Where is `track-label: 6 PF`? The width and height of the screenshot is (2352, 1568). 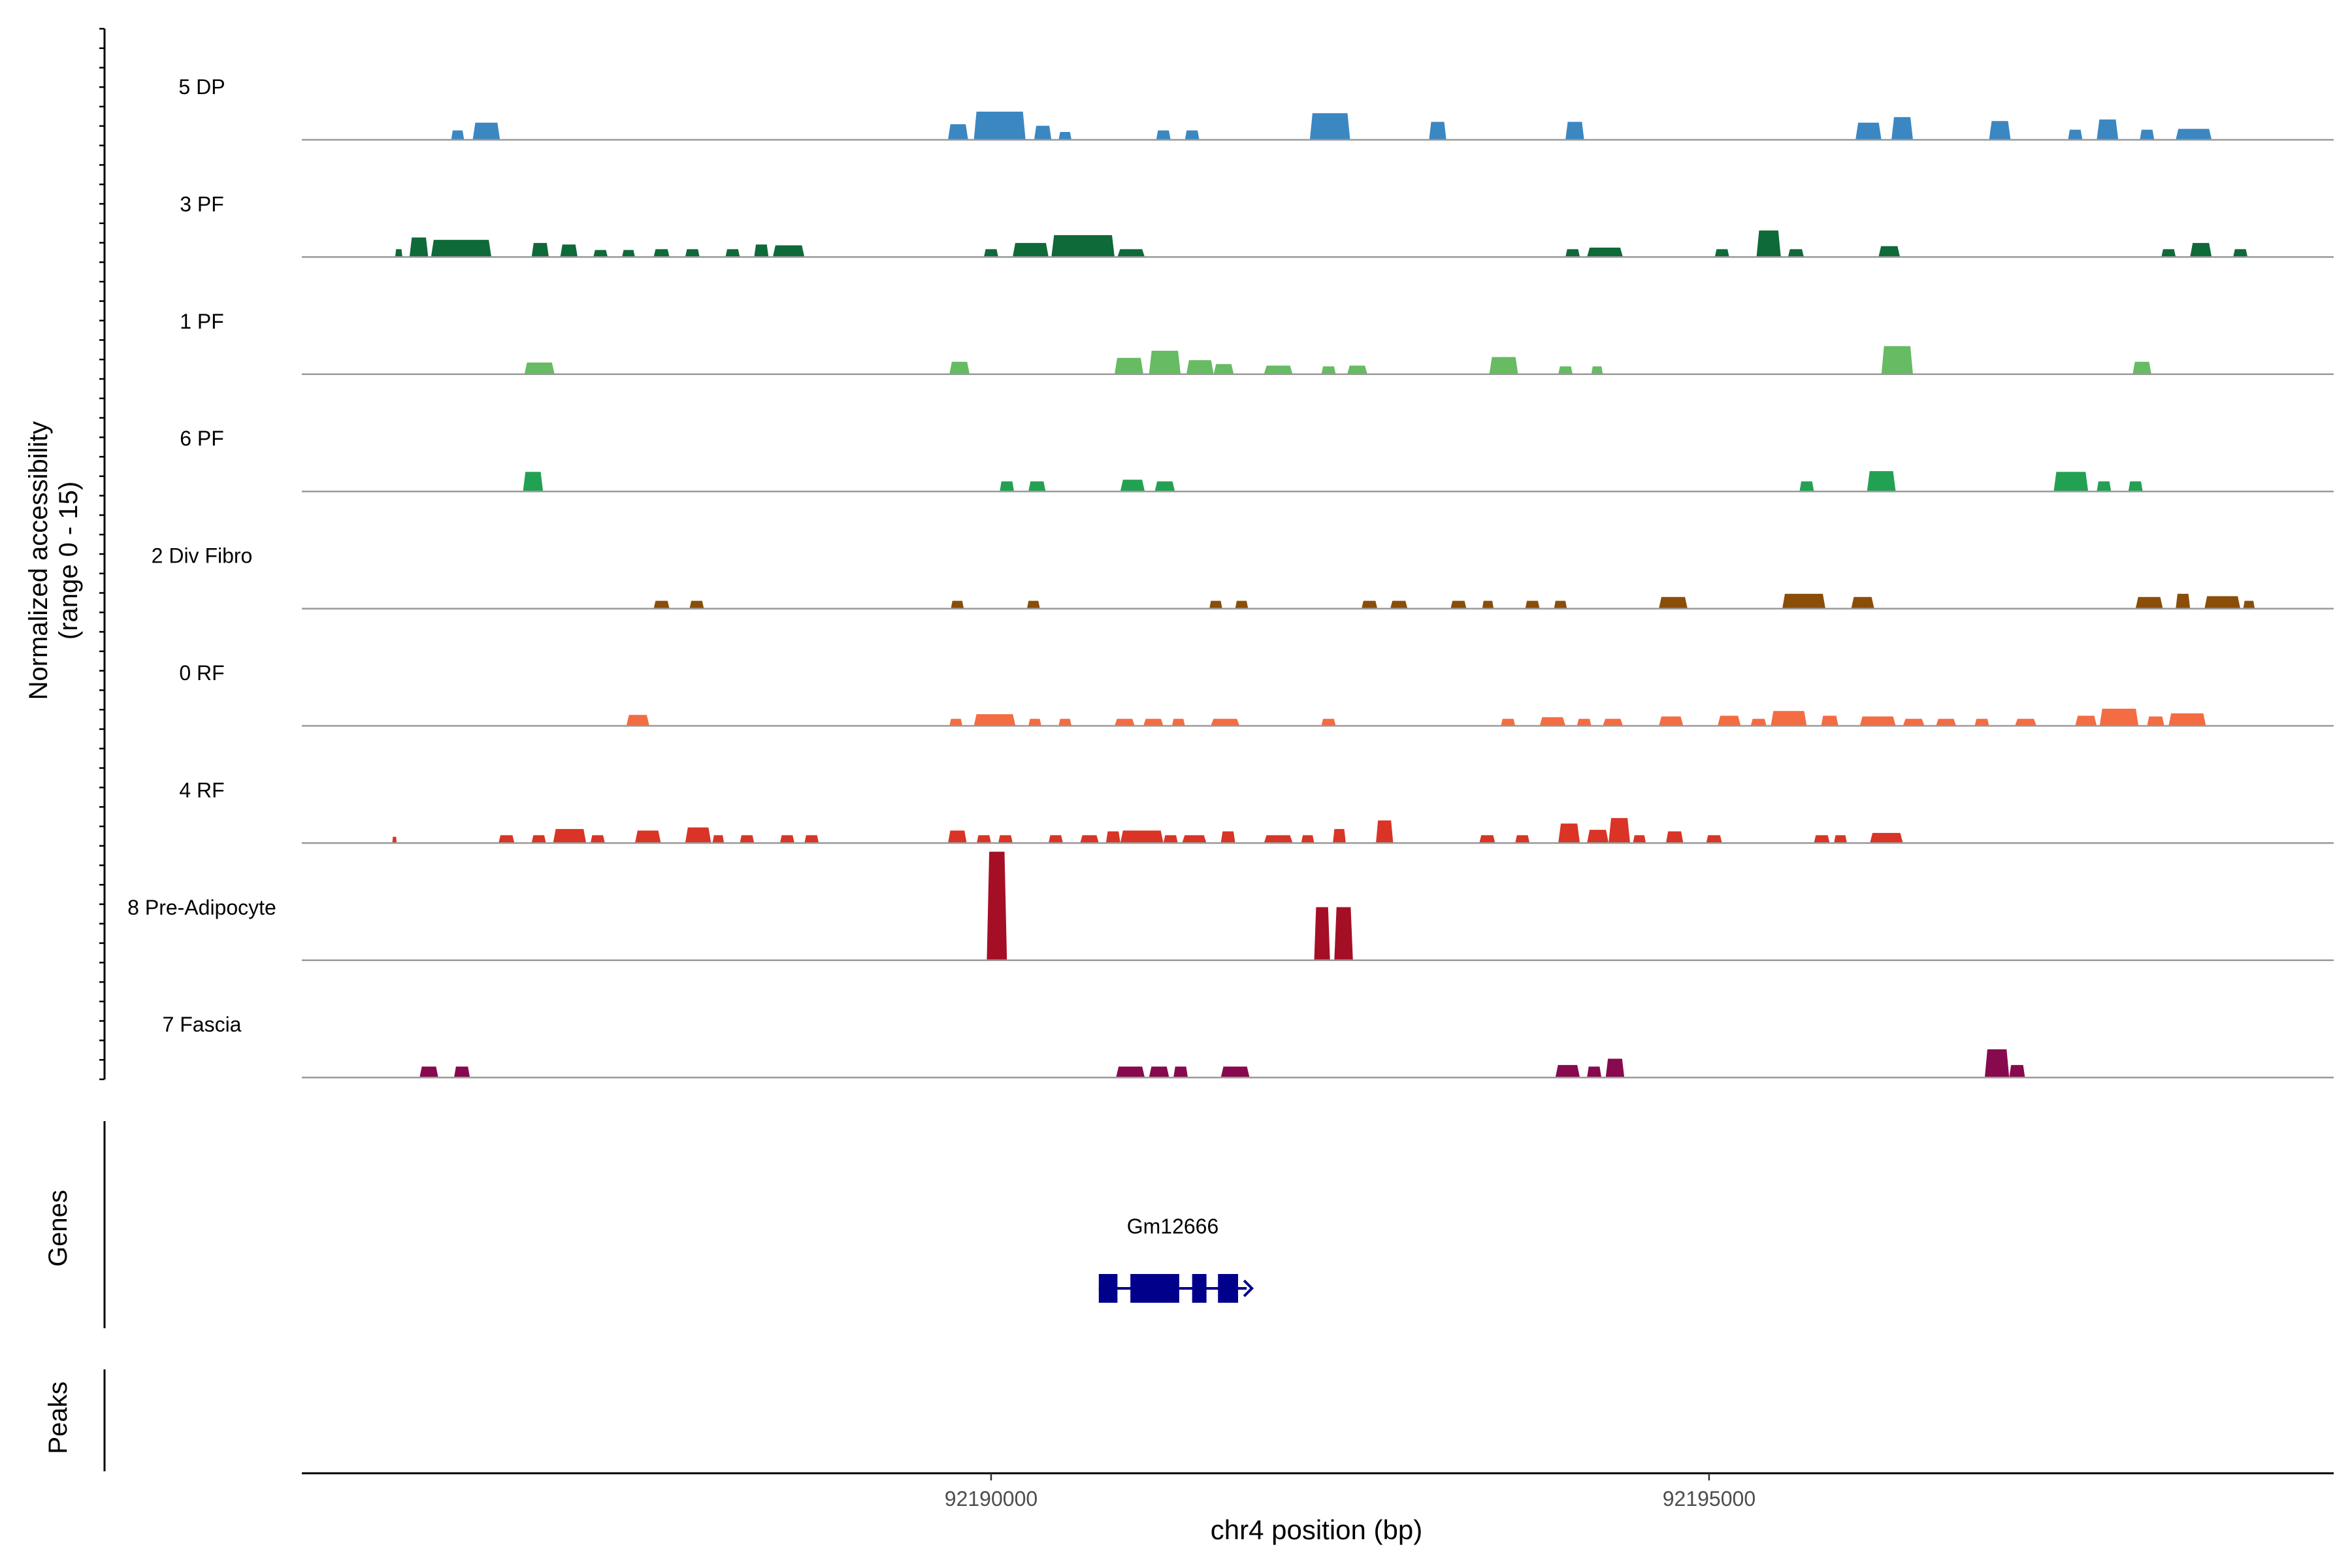 track-label: 6 PF is located at coordinates (202, 438).